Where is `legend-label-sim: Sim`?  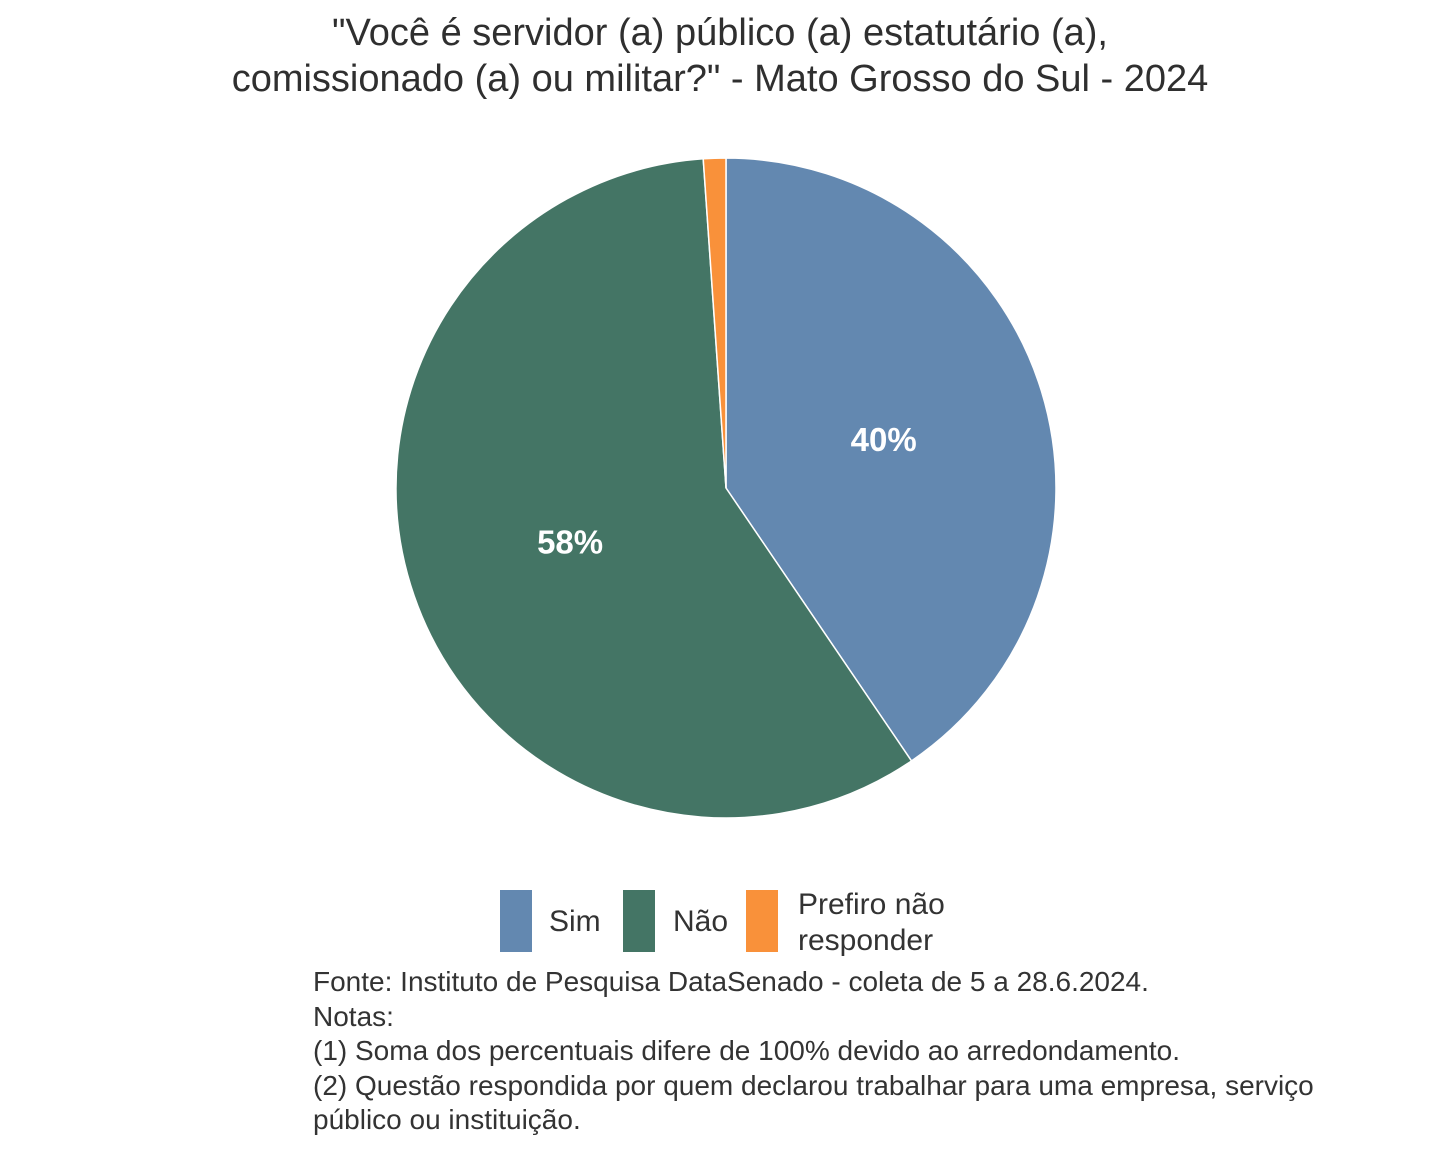
legend-label-sim: Sim is located at coordinates (575, 921).